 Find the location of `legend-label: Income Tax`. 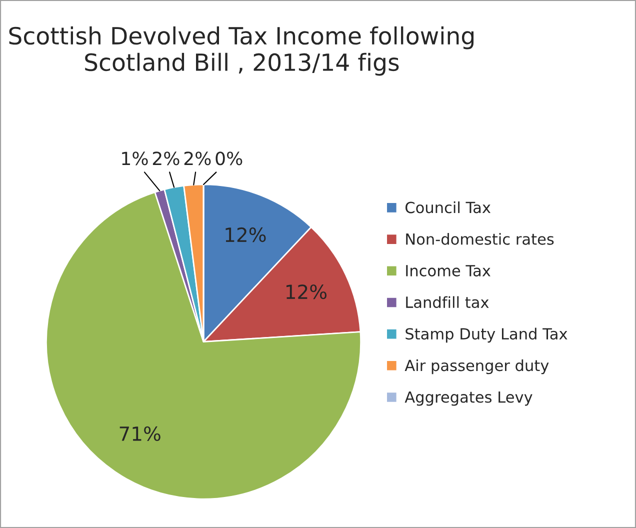

legend-label: Income Tax is located at coordinates (448, 270).